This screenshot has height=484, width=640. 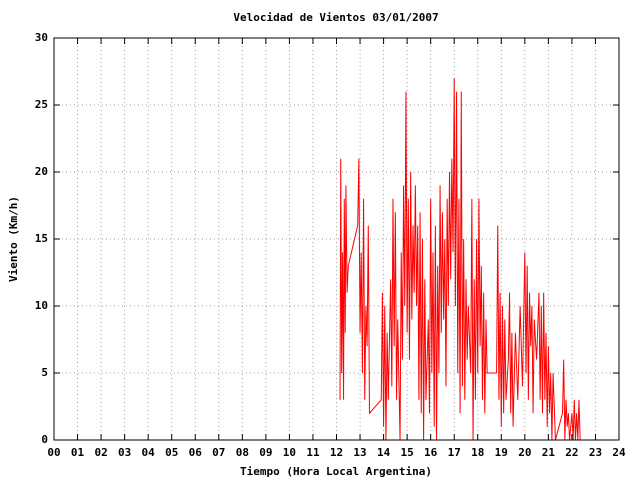 I want to click on x-tick-label: 21, so click(x=549, y=452).